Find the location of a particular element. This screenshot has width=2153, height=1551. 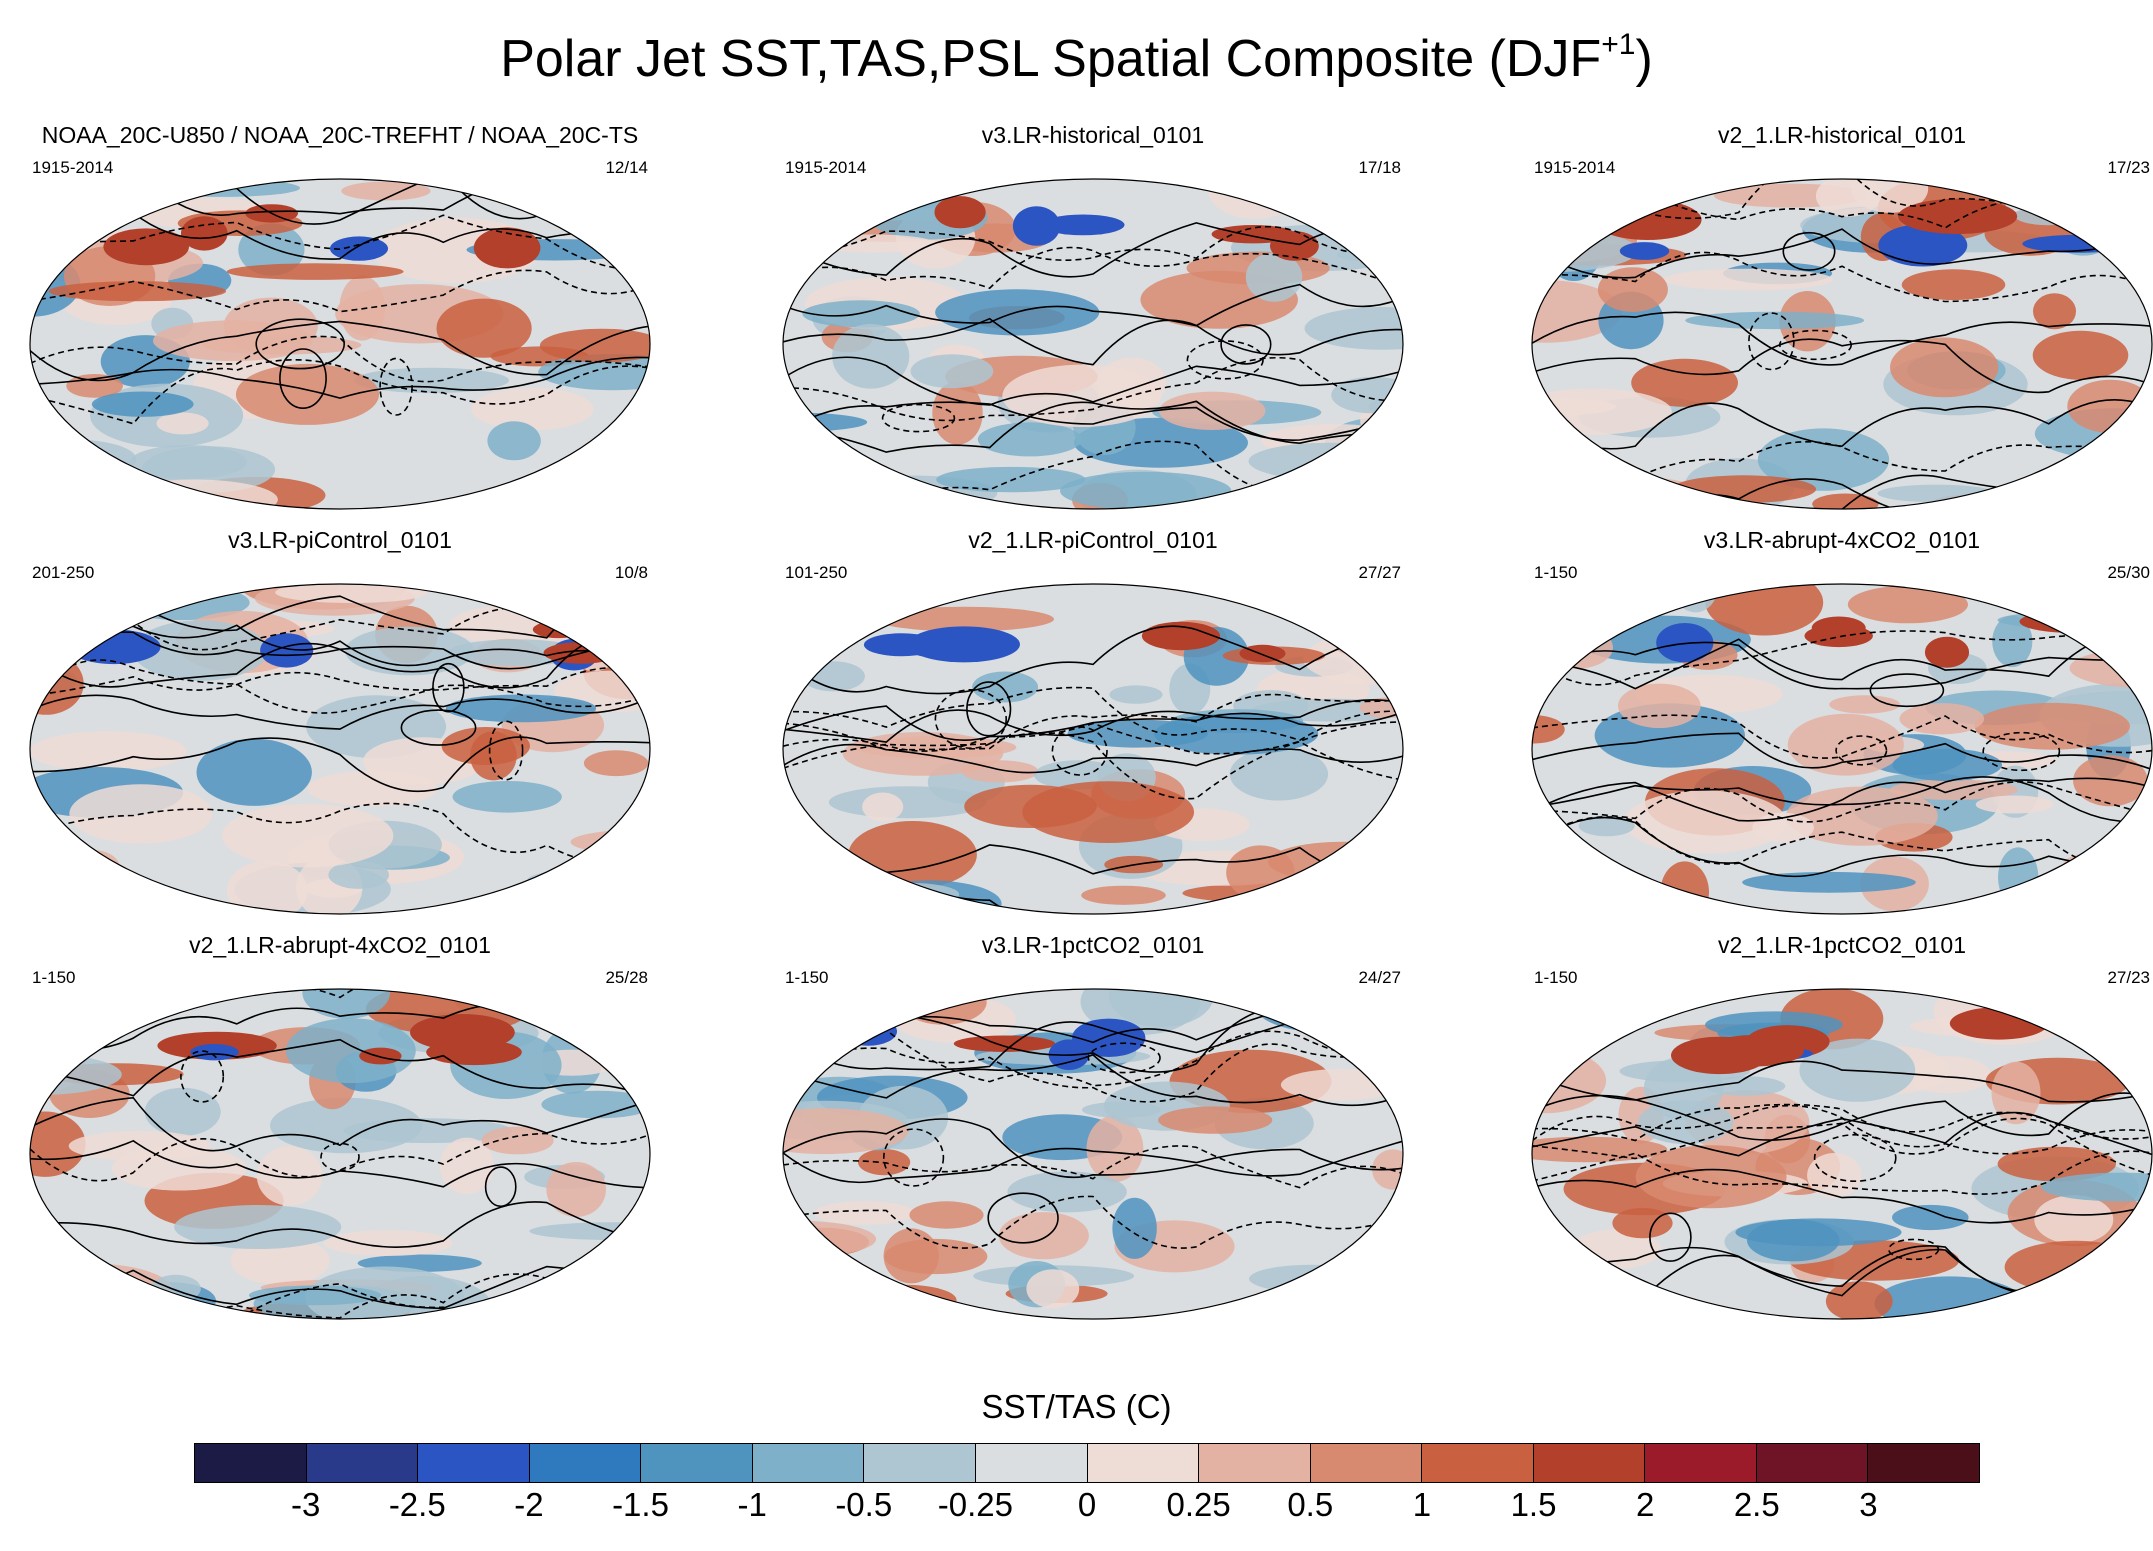

panel-title: v2_1.LR-abrupt-4xCO2_0101 is located at coordinates (340, 945).